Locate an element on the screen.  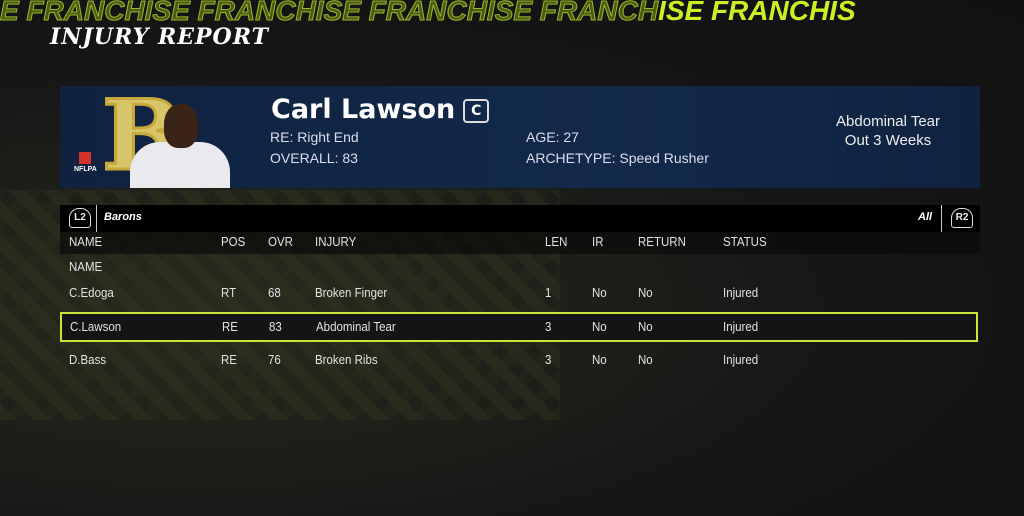
sort-label: NAME is located at coordinates (86, 267).